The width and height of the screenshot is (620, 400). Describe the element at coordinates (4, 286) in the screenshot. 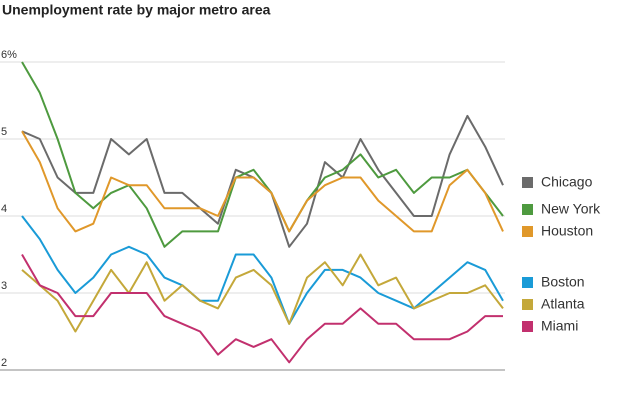

I see `y-tick-label: 3` at that location.